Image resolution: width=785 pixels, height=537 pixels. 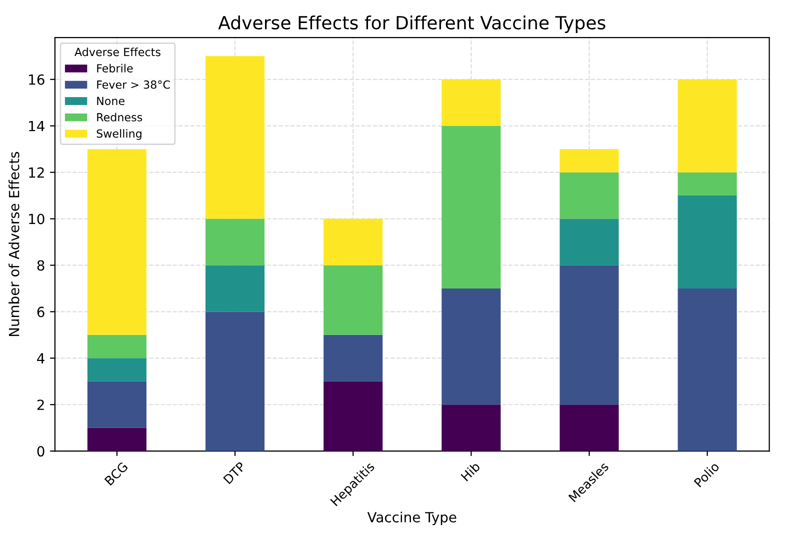 I want to click on y-tick-label: 16, so click(x=36, y=79).